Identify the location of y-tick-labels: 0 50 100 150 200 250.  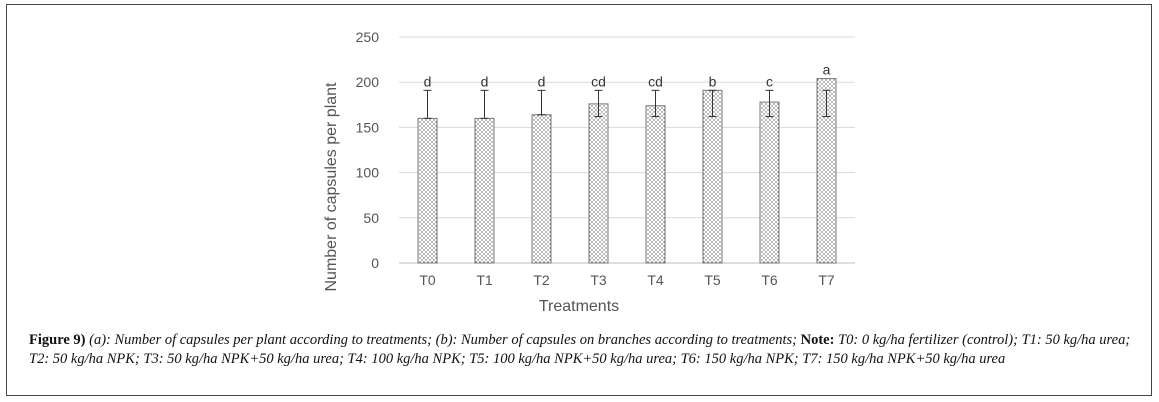
(368, 150).